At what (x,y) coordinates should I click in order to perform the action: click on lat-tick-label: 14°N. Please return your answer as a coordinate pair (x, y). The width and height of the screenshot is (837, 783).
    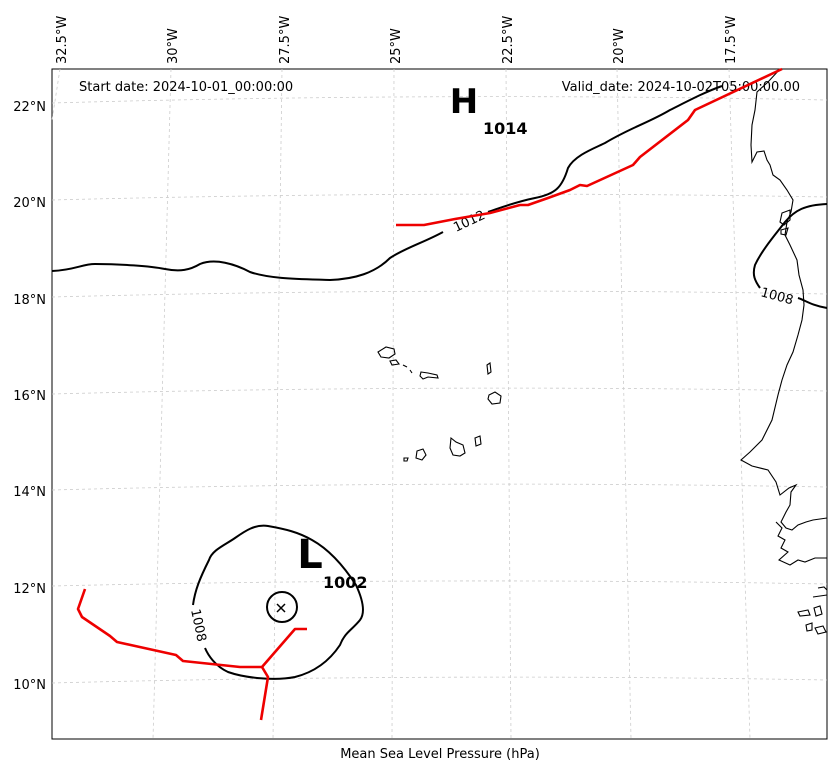
    Looking at the image, I should click on (29, 492).